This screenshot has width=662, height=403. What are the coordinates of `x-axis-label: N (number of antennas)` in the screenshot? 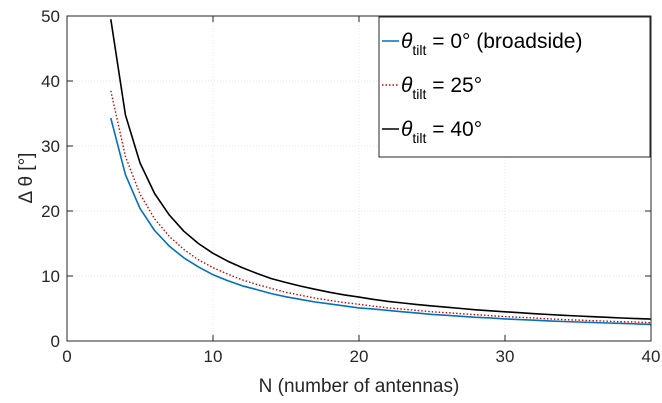 It's located at (359, 386).